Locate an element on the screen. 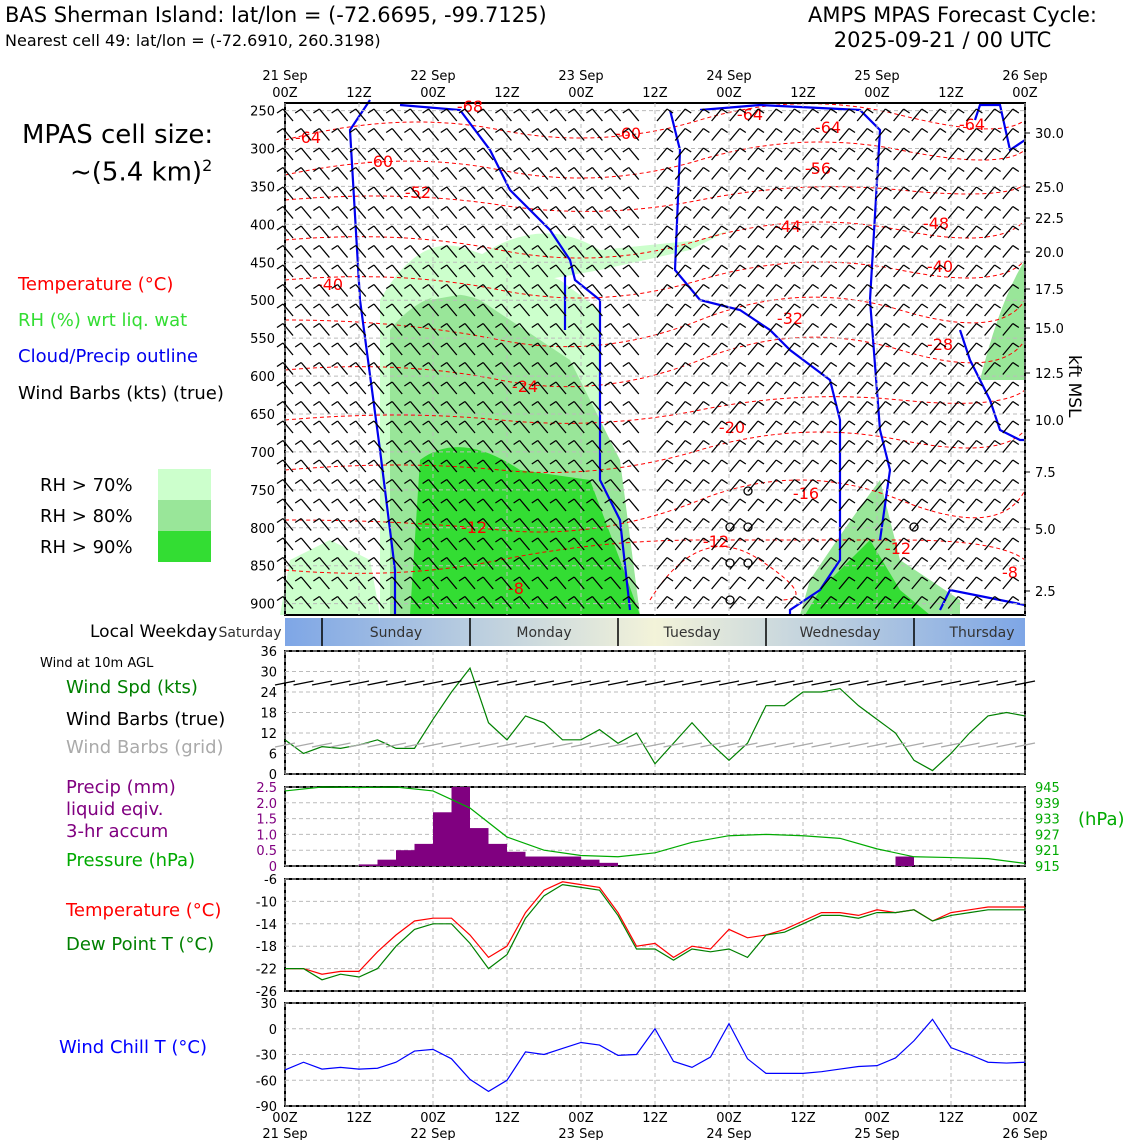 The image size is (1140, 1140). local-weekday-label: Local Weekday is located at coordinates (154, 632).